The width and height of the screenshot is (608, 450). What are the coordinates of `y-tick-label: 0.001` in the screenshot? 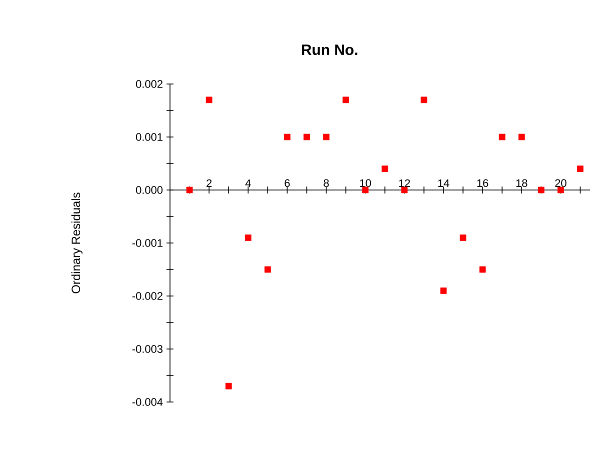 It's located at (149, 137).